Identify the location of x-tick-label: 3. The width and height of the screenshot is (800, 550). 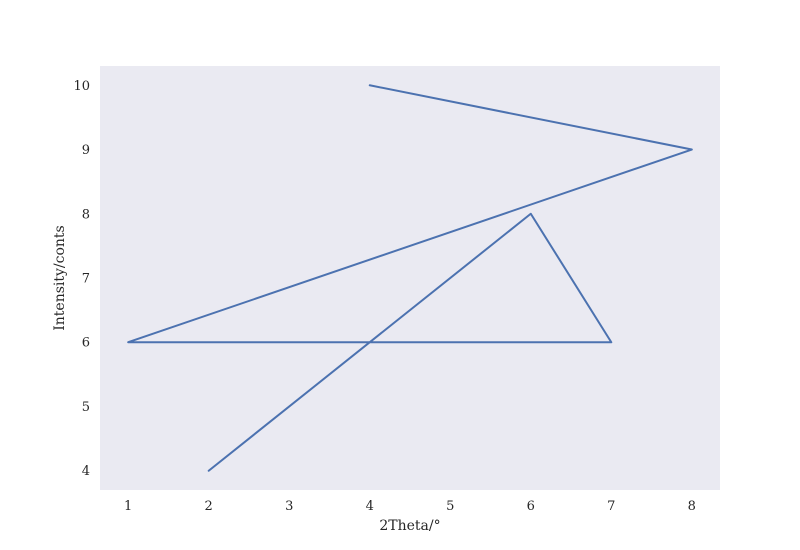
(289, 506).